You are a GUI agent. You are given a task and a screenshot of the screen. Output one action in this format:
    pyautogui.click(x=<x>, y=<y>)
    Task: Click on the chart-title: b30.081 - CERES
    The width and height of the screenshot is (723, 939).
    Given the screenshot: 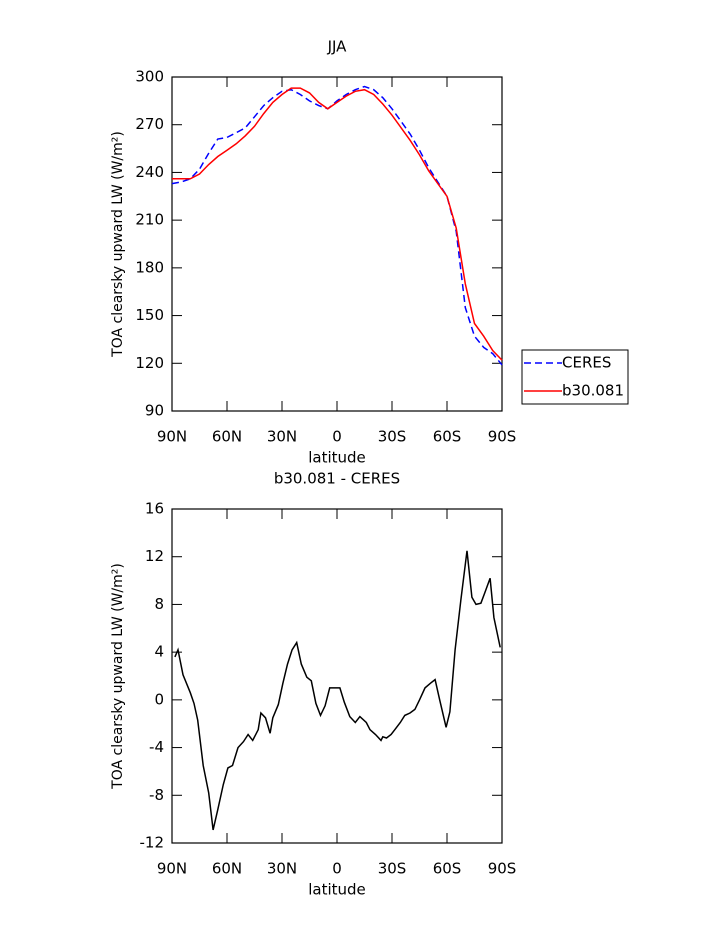 What is the action you would take?
    pyautogui.click(x=337, y=479)
    